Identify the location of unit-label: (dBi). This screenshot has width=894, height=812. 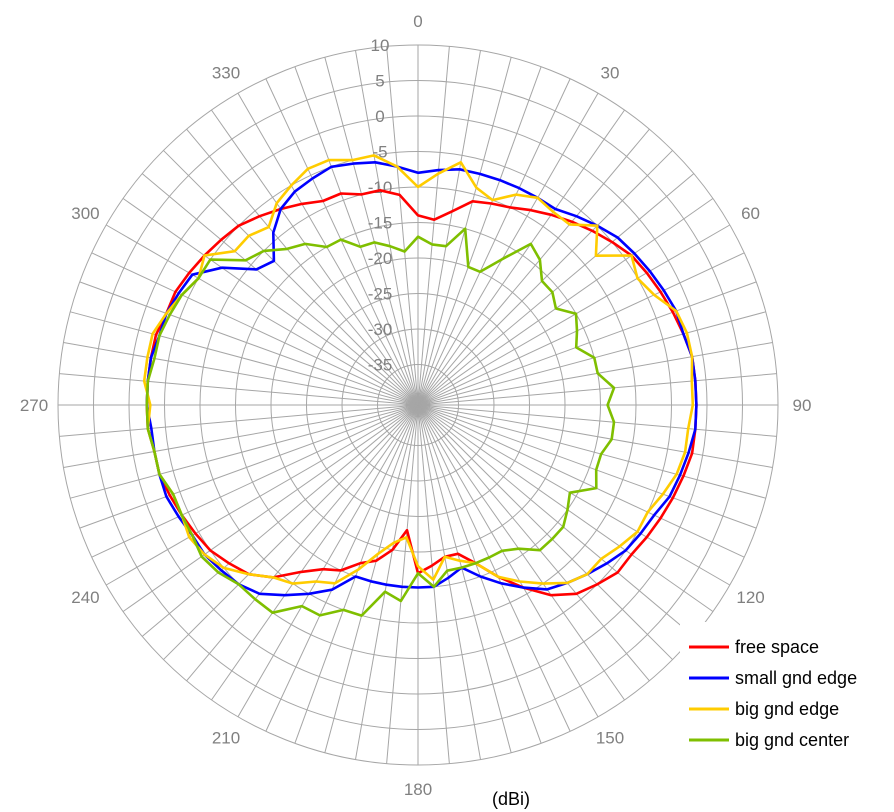
(511, 799).